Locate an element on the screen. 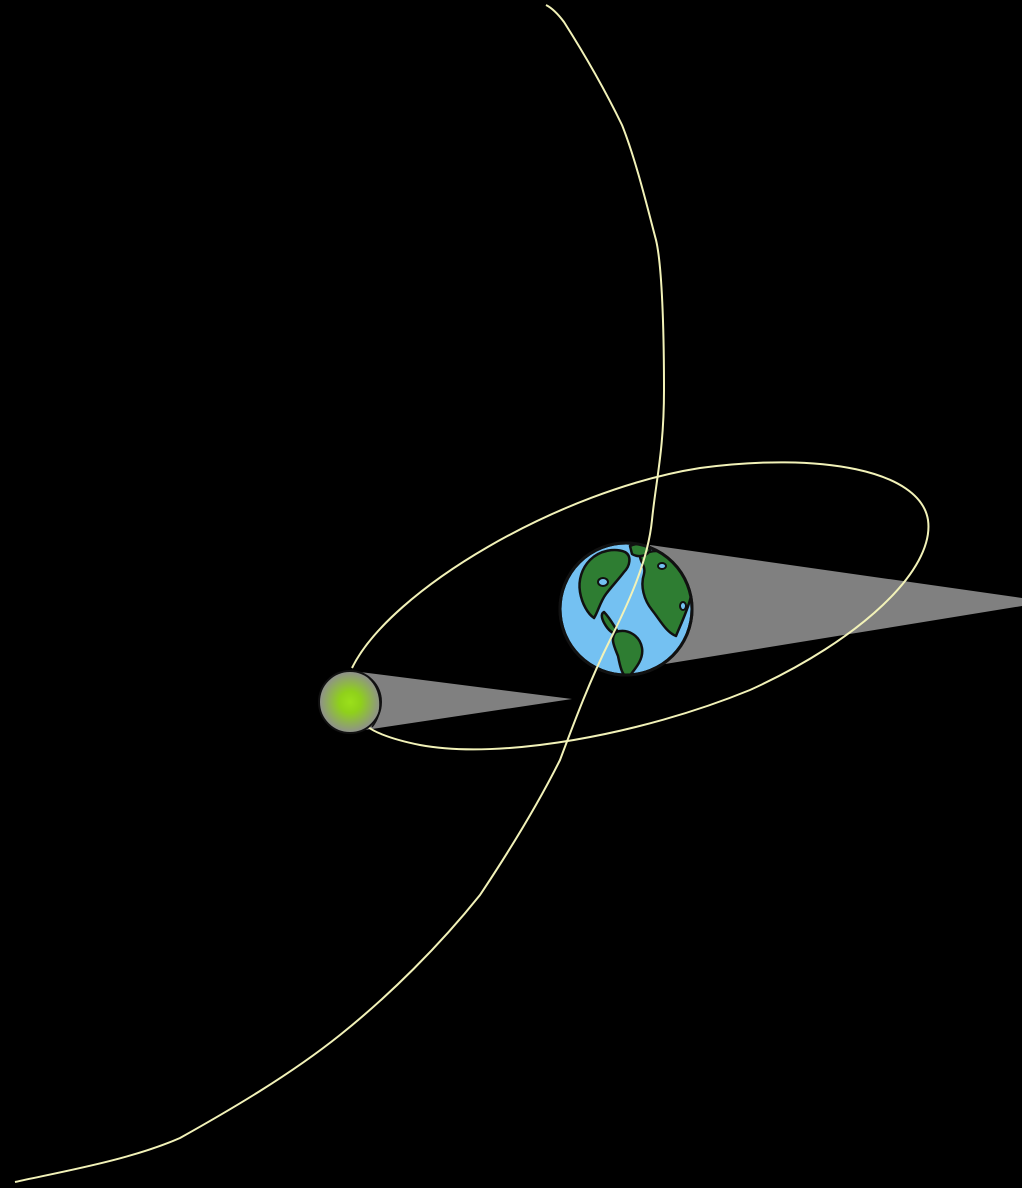 The image size is (1022, 1188). moon-shadow-cone is located at coordinates (466, 701).